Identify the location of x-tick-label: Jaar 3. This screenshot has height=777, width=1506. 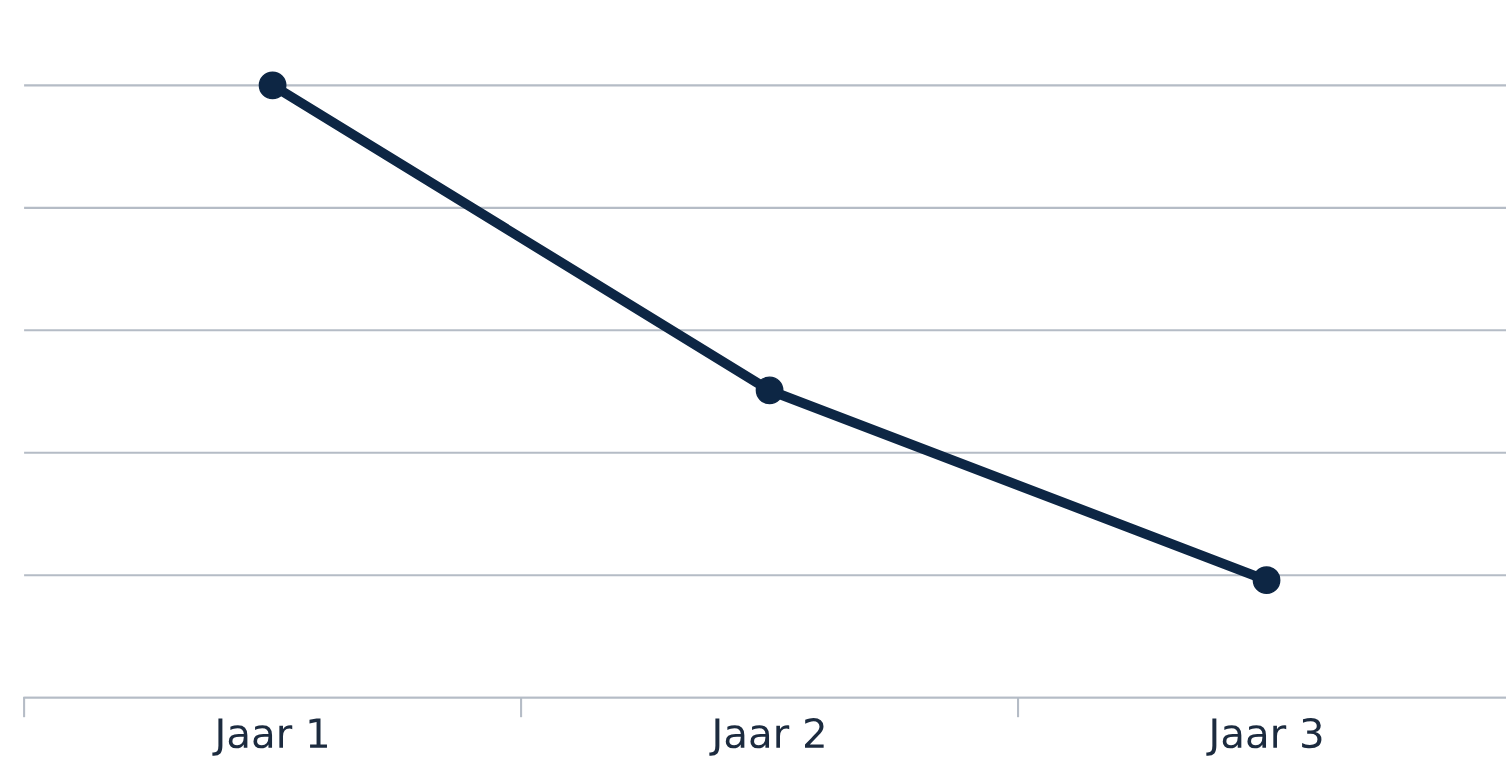
(1264, 736).